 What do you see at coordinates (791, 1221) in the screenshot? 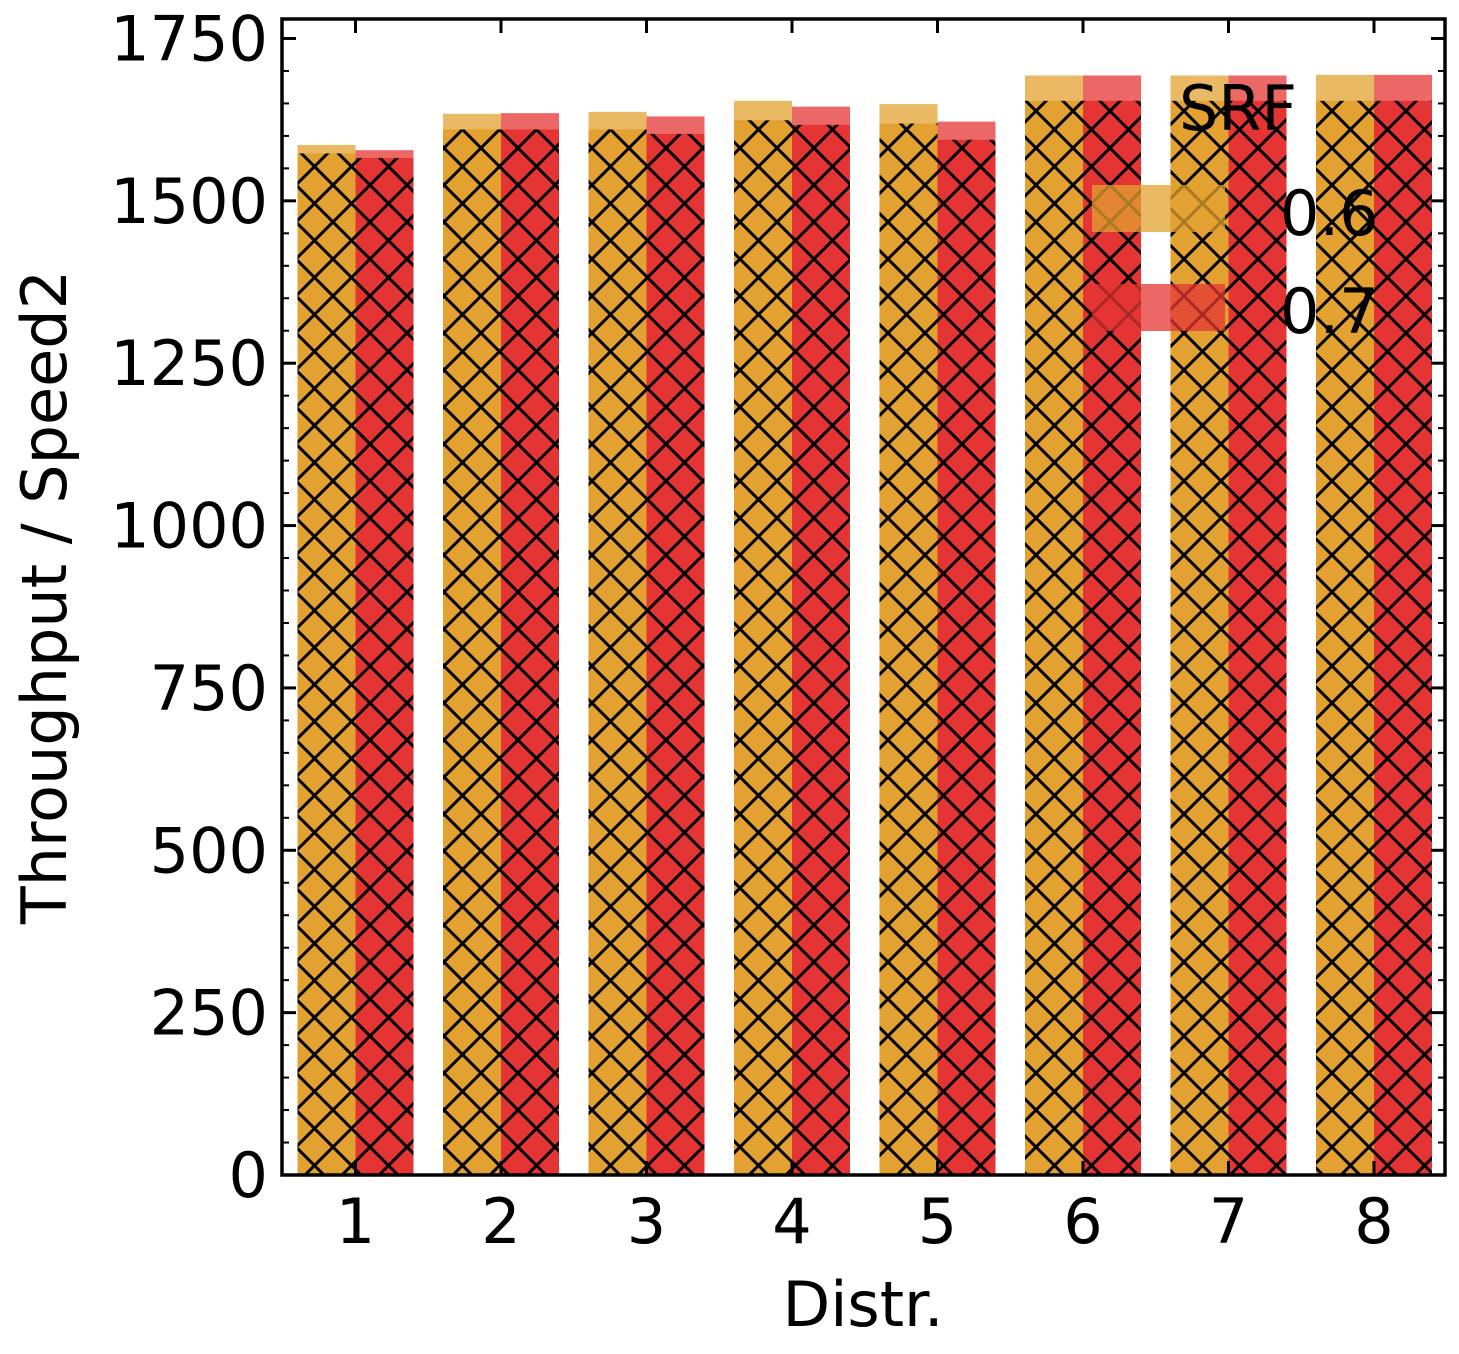
I see `x-tick-label-4: 4` at bounding box center [791, 1221].